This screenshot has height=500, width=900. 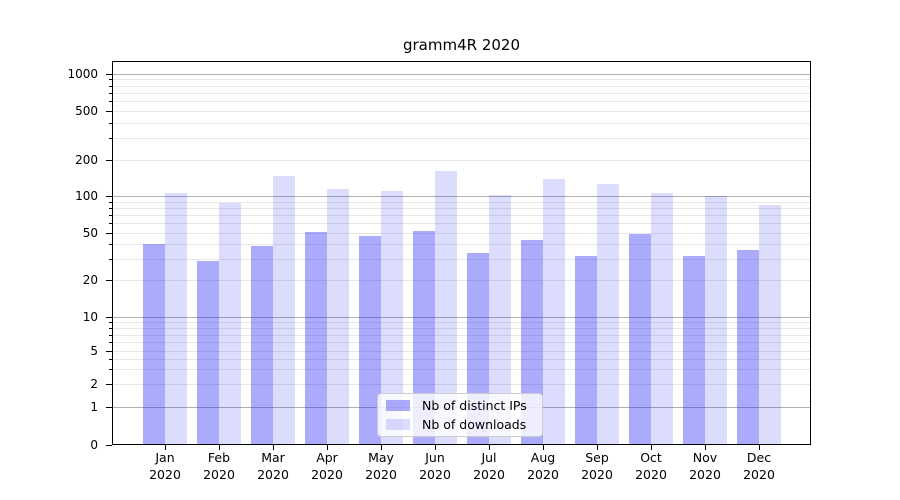 I want to click on x-axis-tick-label: Jan 2020, so click(x=165, y=466).